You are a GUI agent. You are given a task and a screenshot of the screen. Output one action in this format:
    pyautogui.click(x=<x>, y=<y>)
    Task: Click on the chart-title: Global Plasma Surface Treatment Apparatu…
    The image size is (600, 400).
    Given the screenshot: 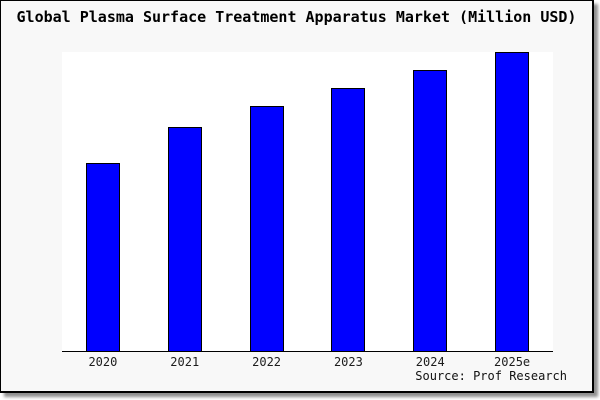 What is the action you would take?
    pyautogui.click(x=296, y=17)
    